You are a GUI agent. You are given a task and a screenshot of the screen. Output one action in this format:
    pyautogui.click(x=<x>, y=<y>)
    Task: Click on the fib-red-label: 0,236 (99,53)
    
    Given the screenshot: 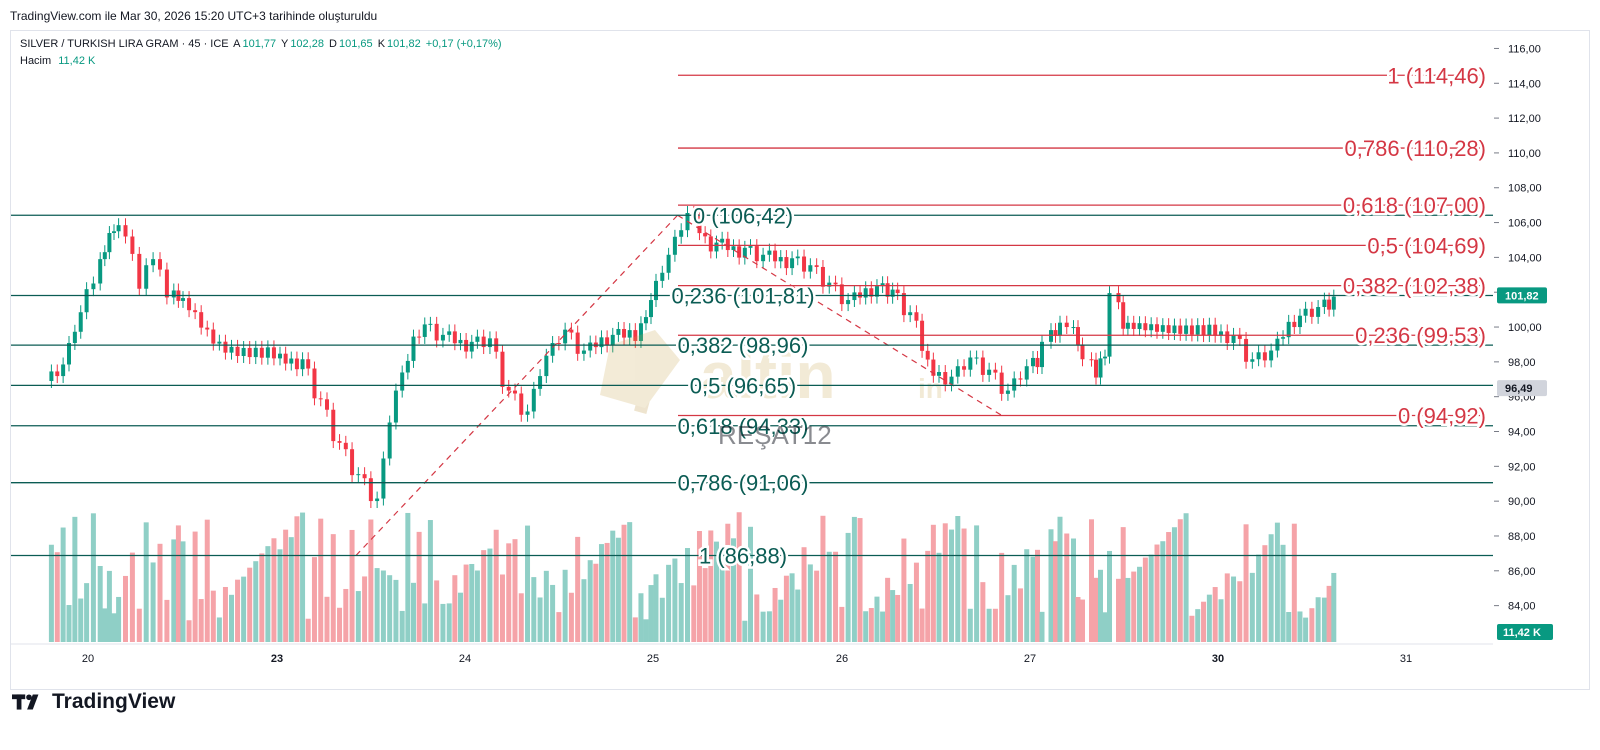 What is the action you would take?
    pyautogui.click(x=1420, y=335)
    